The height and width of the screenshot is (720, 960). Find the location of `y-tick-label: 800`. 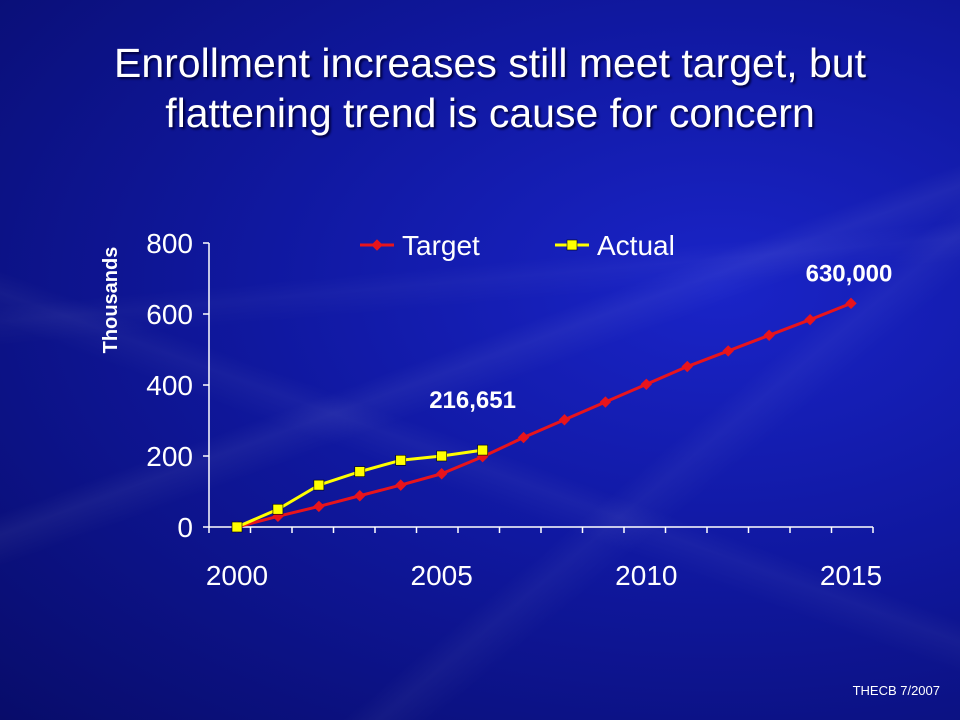

y-tick-label: 800 is located at coordinates (169, 243).